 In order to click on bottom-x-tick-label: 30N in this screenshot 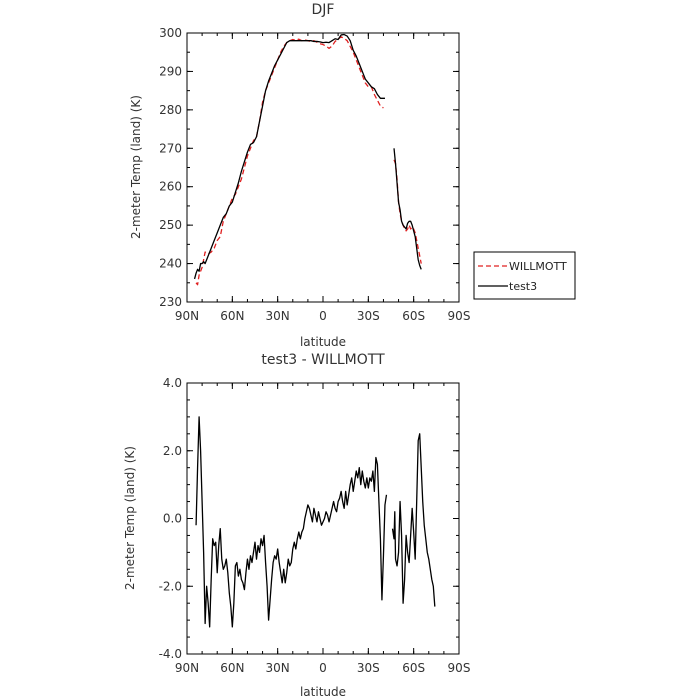, I will do `click(278, 668)`.